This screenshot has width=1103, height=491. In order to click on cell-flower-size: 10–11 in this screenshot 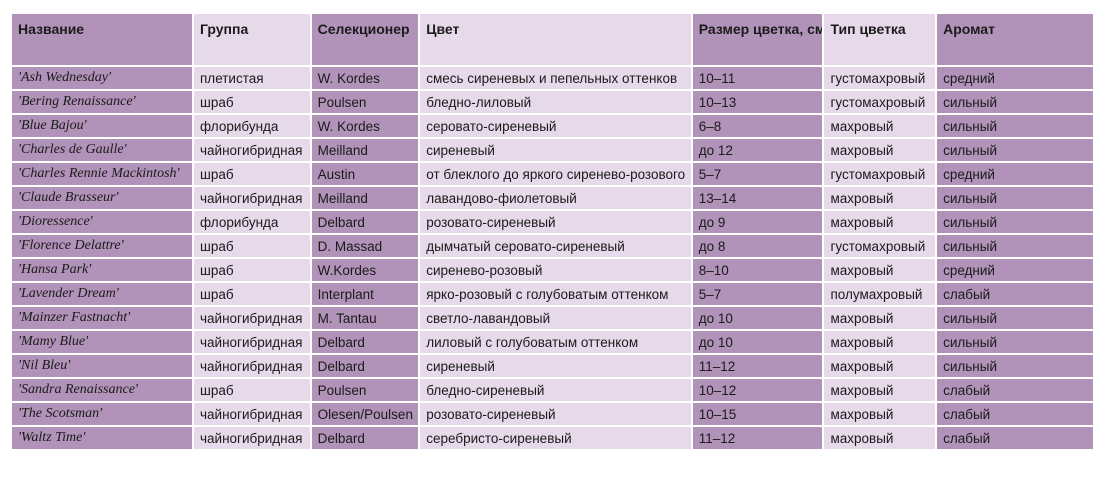, I will do `click(757, 78)`.